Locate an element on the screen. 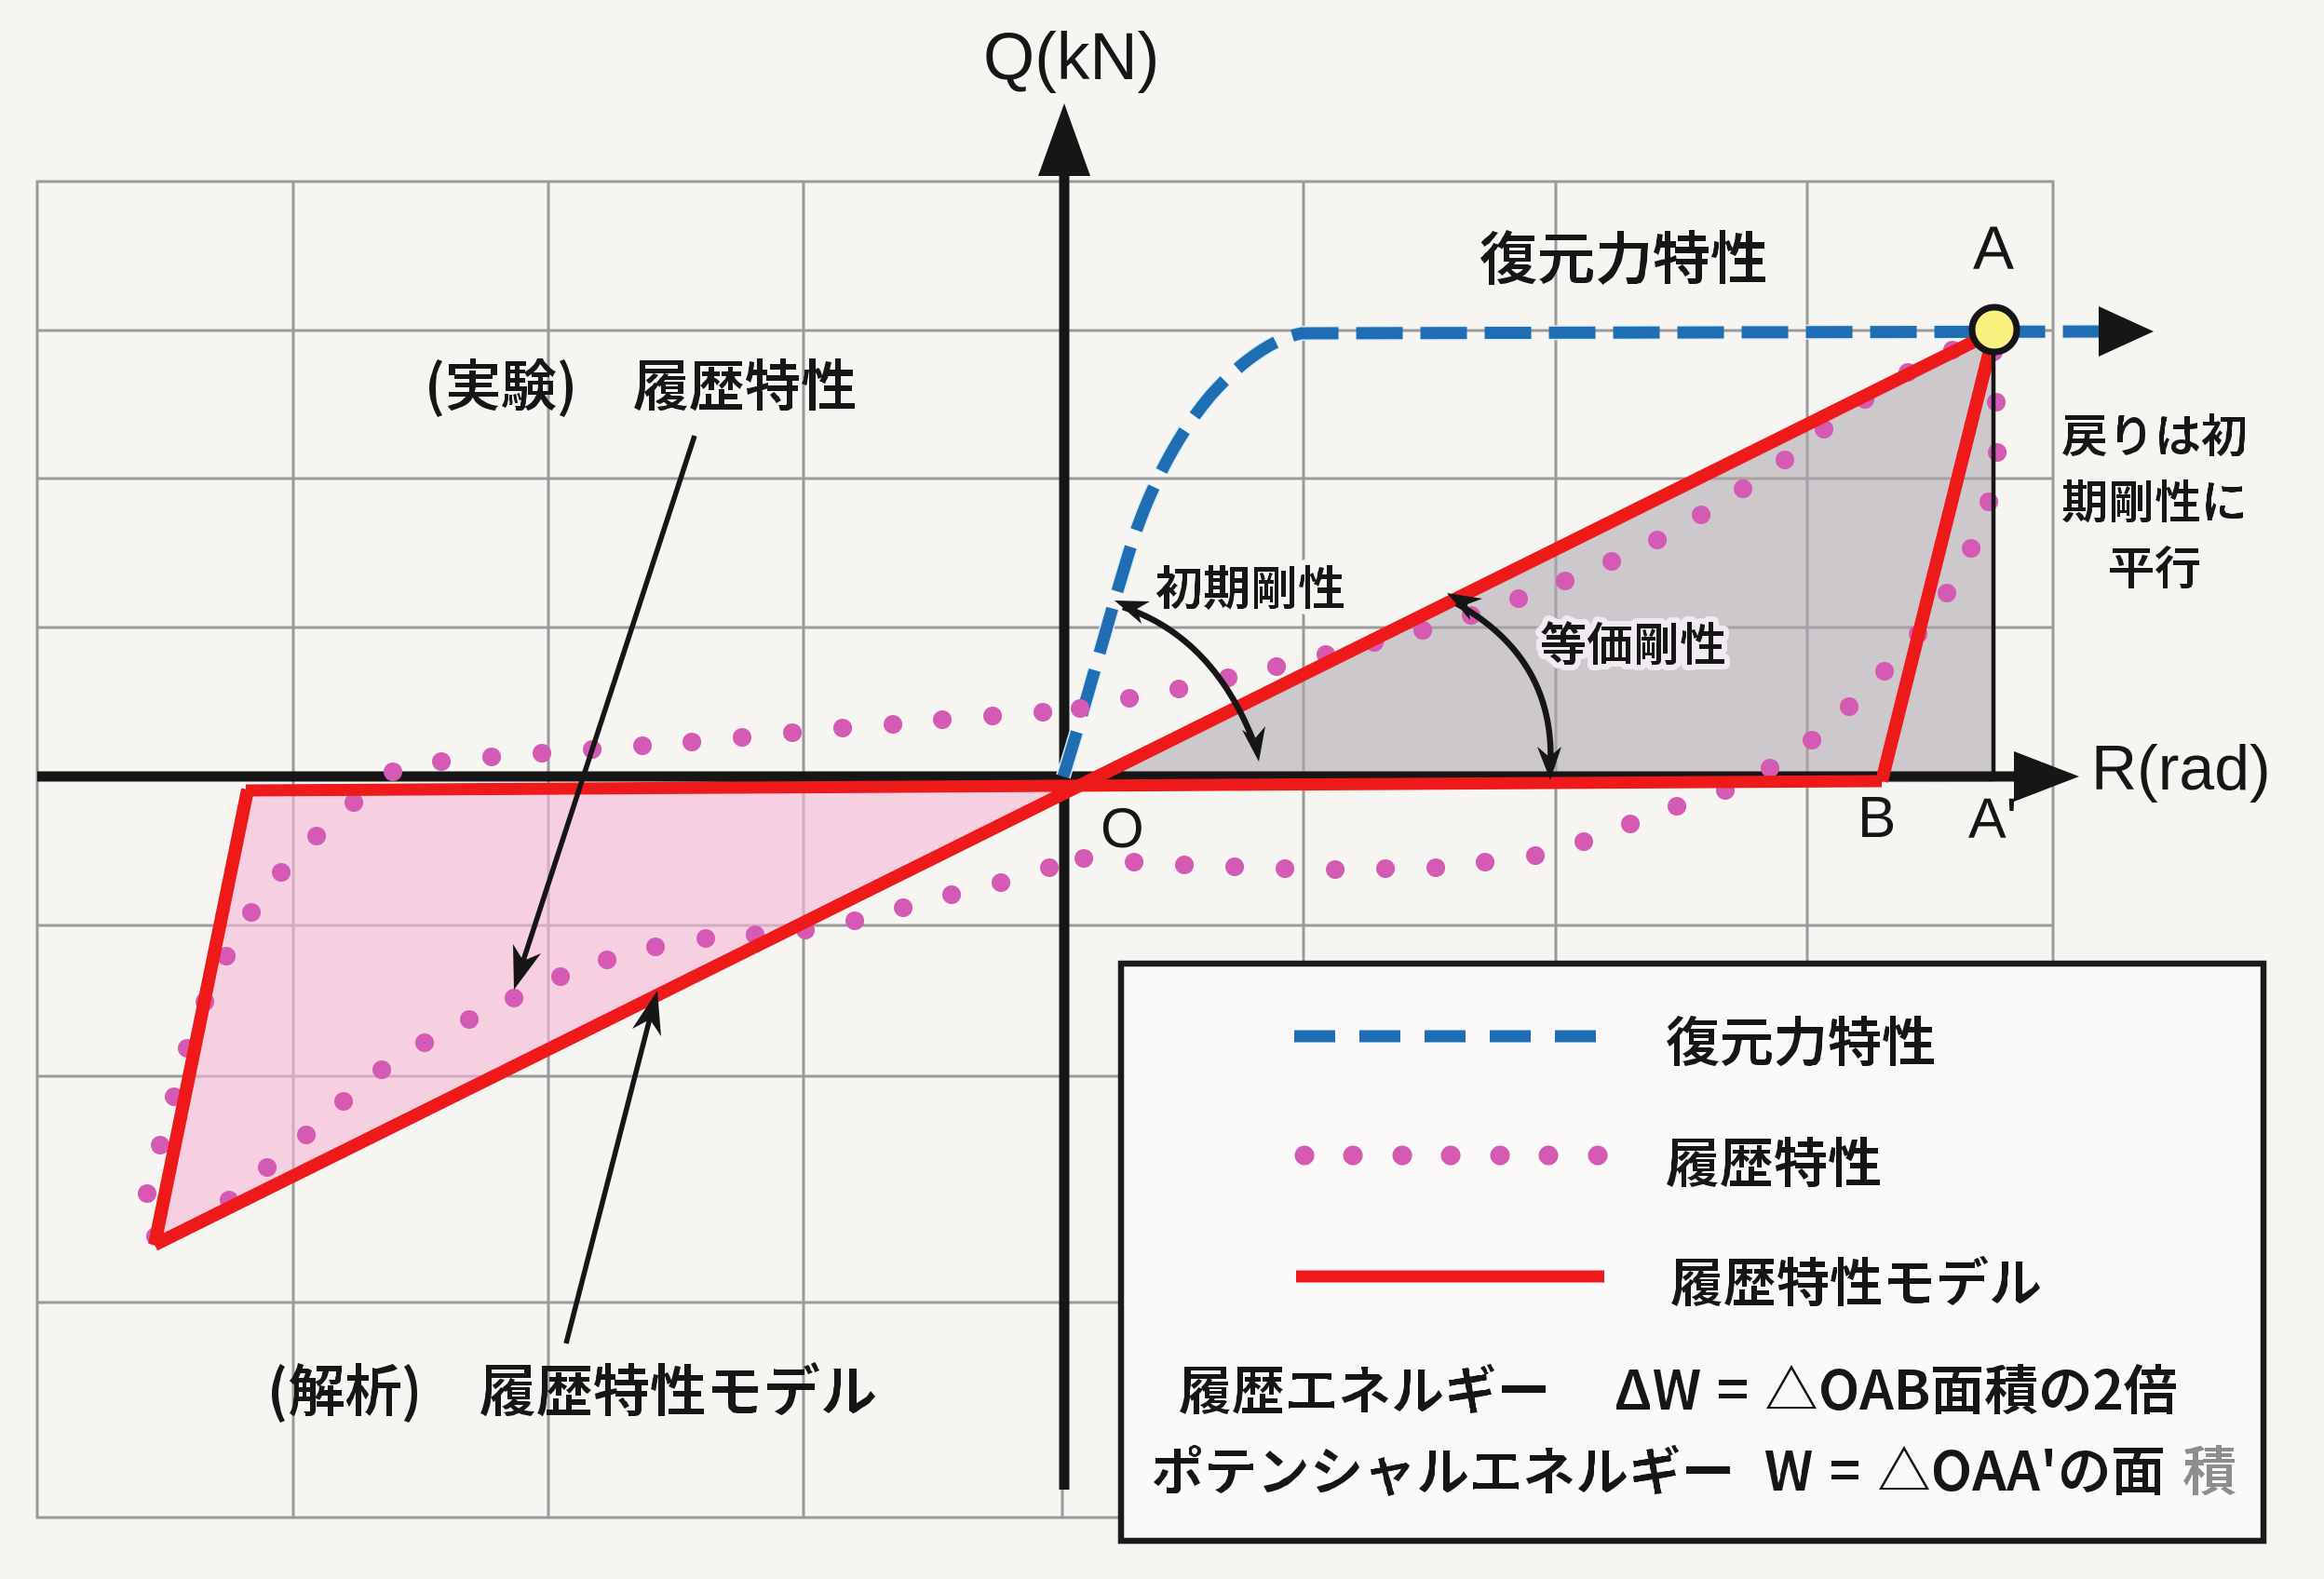 The image size is (2324, 1579). svg-text: R(rad) is located at coordinates (2181, 768).